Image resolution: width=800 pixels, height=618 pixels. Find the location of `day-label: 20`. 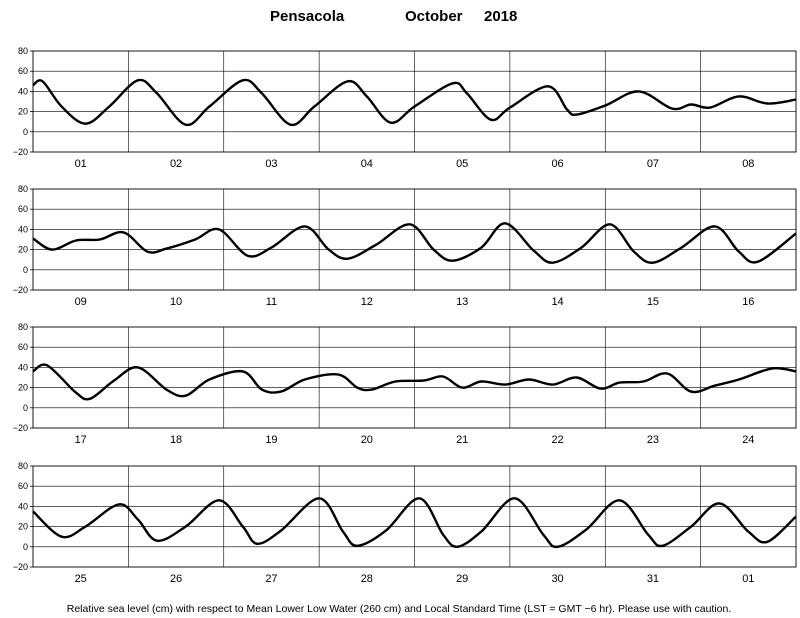

day-label: 20 is located at coordinates (367, 440).